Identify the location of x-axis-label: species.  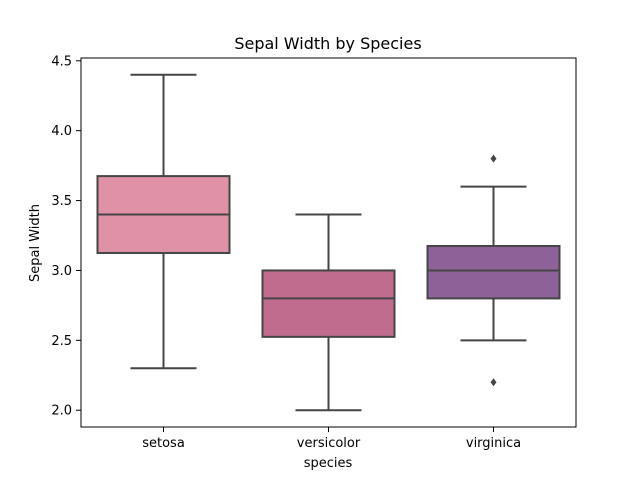
(328, 463).